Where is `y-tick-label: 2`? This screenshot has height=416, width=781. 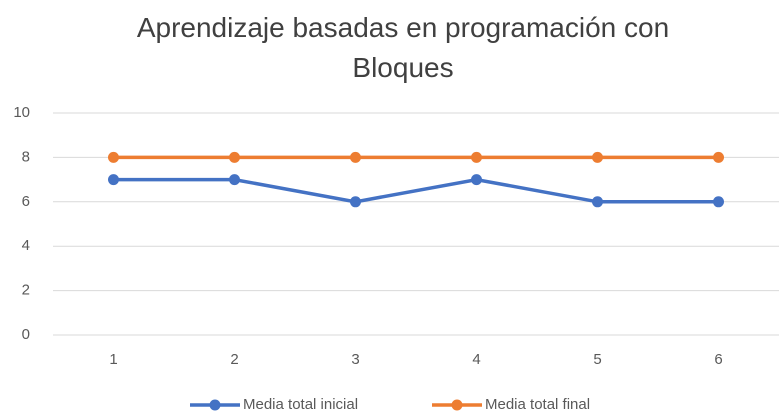
y-tick-label: 2 is located at coordinates (26, 290).